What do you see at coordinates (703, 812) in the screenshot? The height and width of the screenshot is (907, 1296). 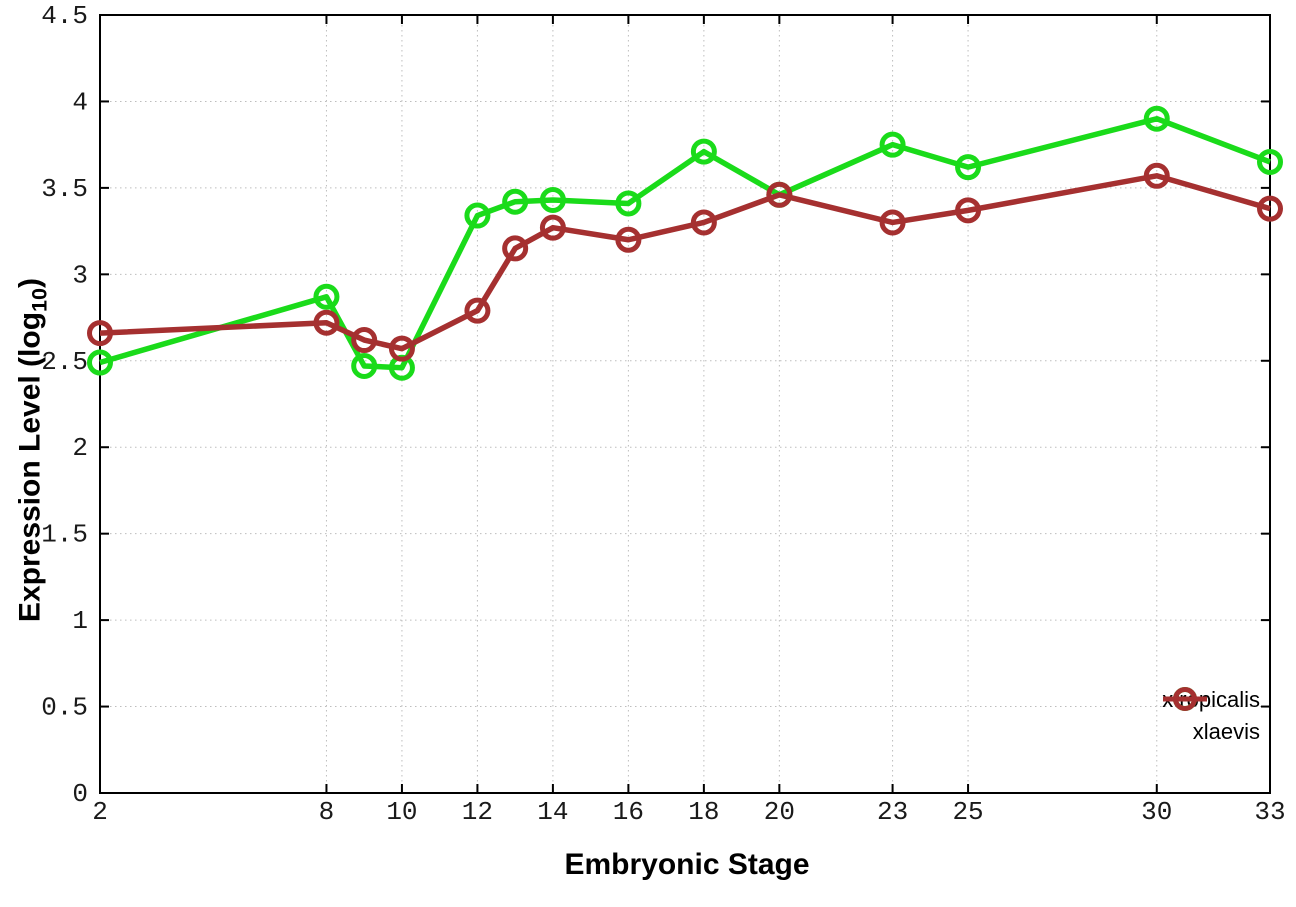 I see `x-tick-label: 18` at bounding box center [703, 812].